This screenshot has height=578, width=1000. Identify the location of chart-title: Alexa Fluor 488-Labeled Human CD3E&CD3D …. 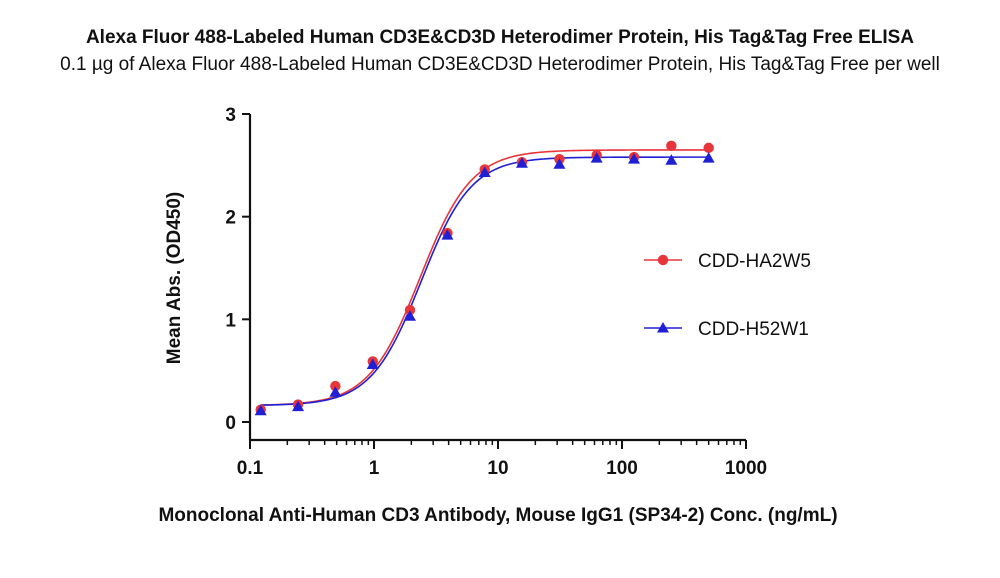
(500, 37).